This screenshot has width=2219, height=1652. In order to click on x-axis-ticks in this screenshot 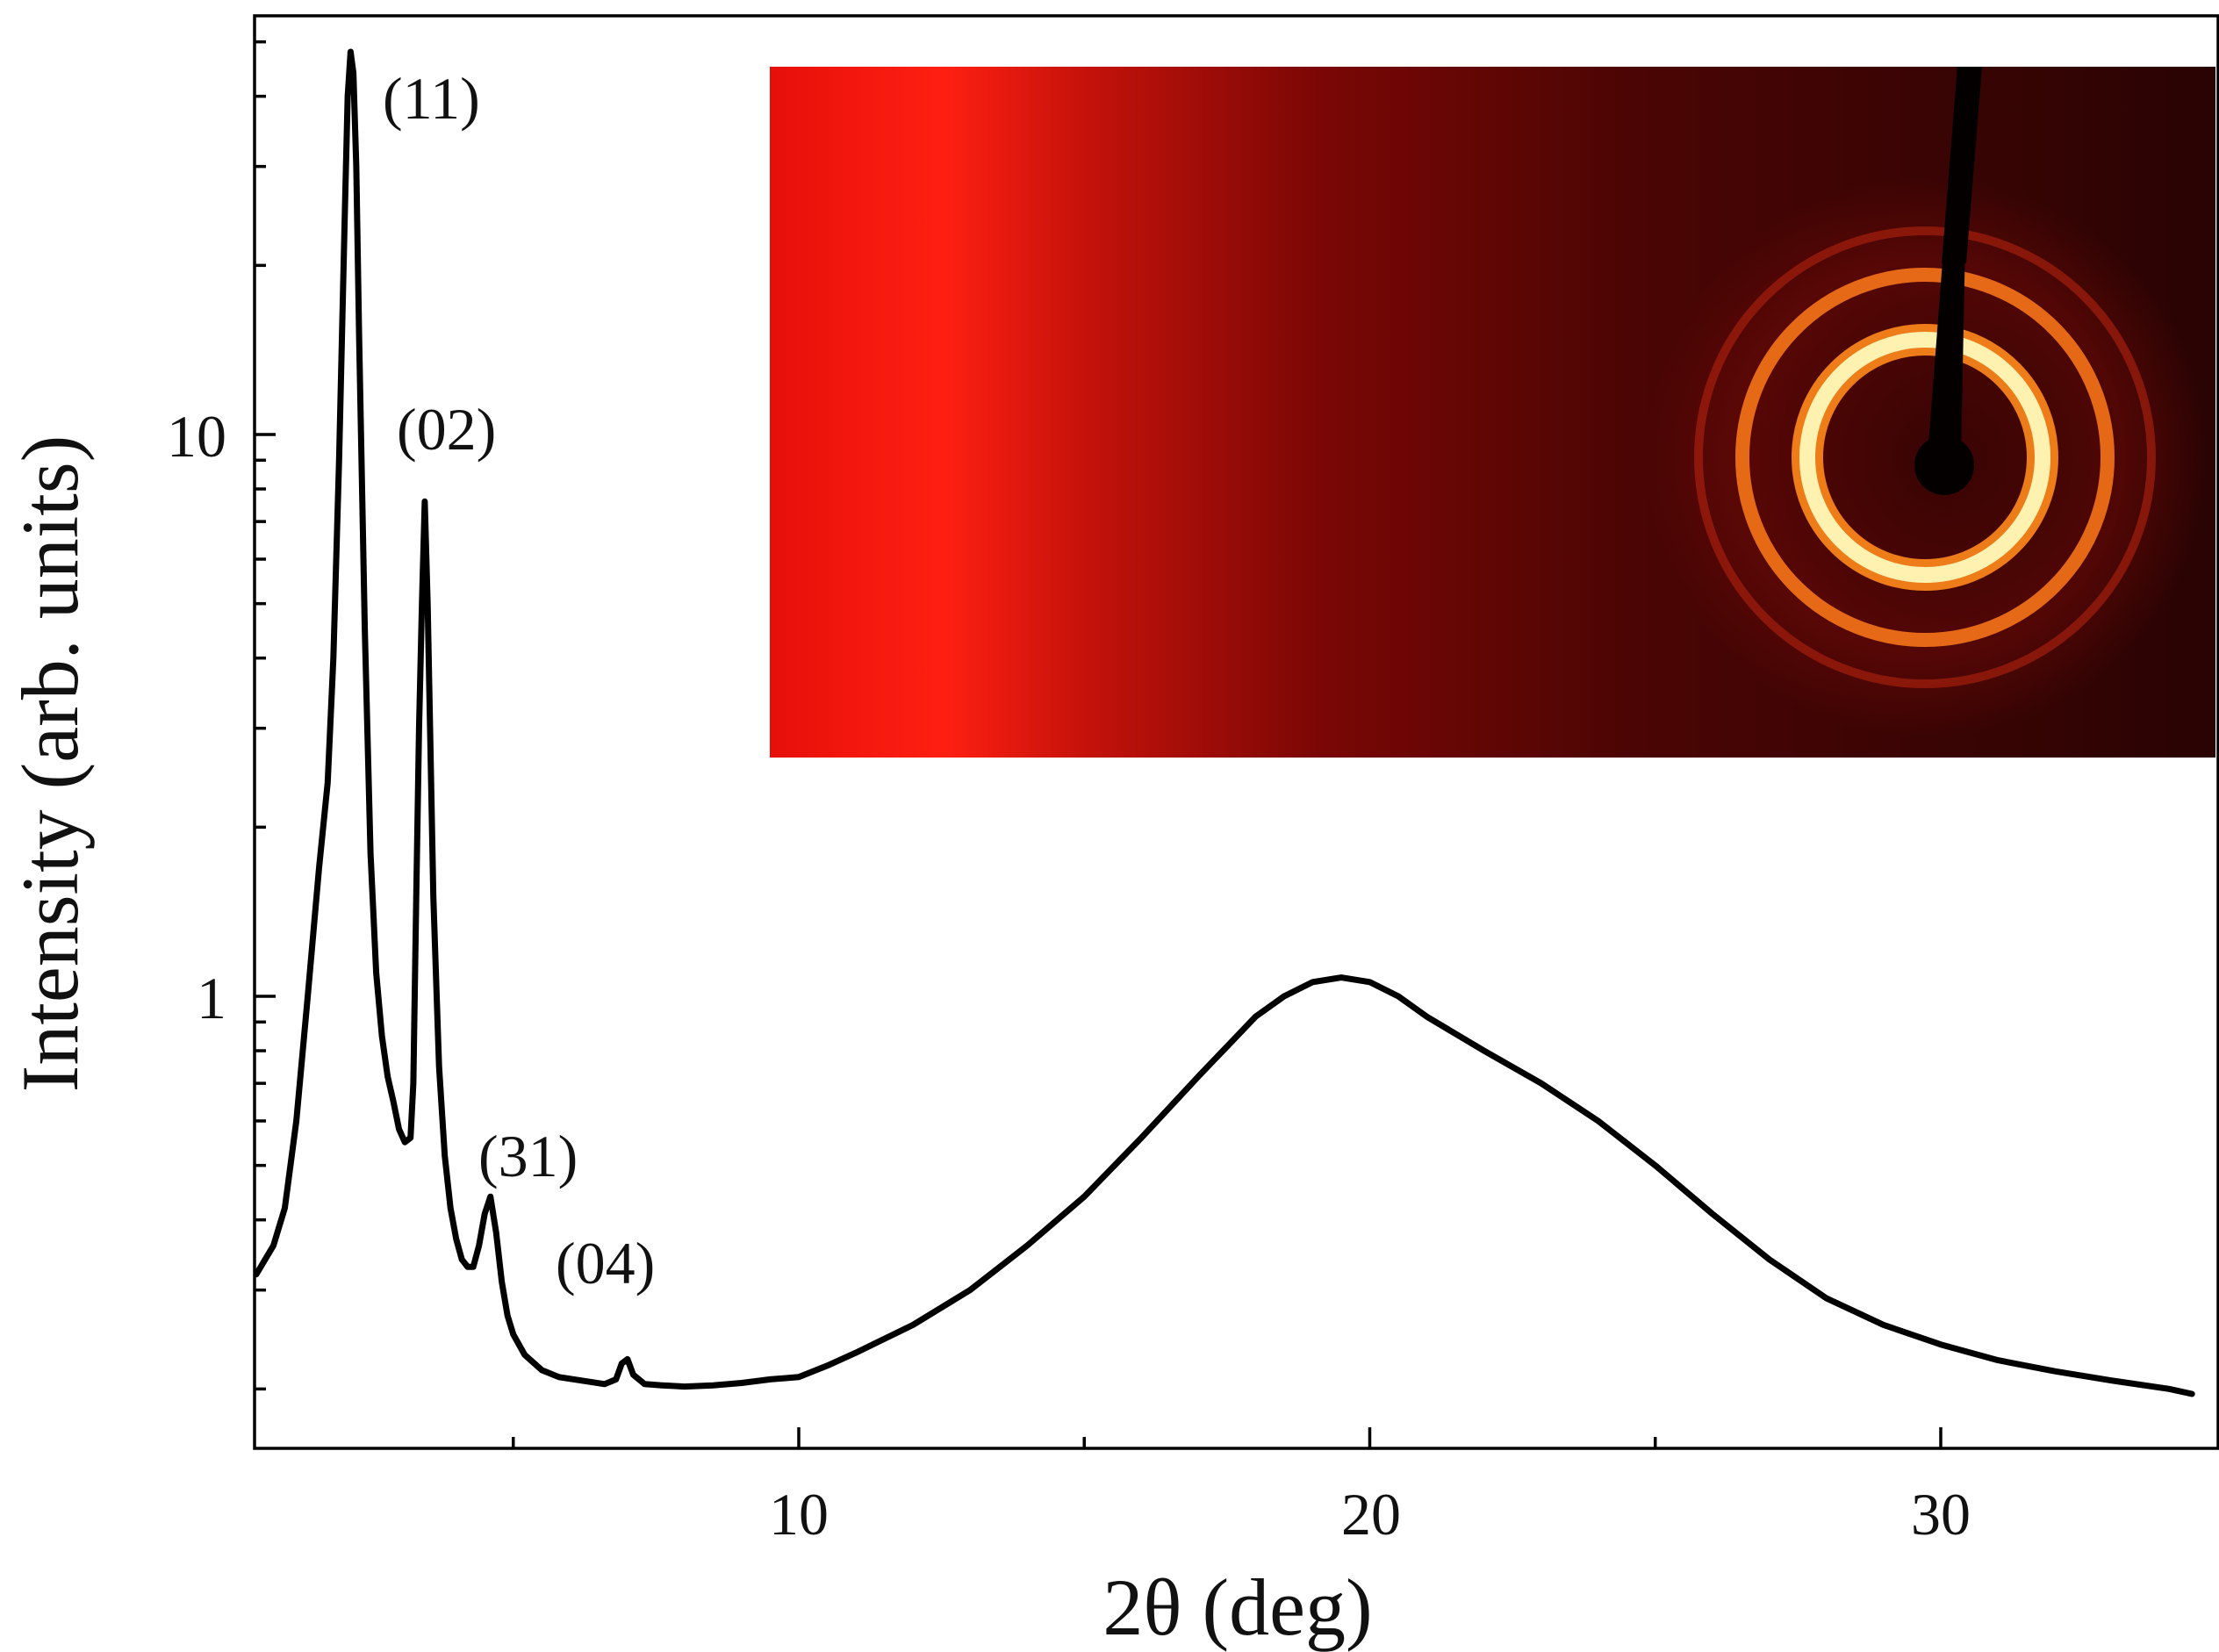, I will do `click(1227, 1438)`.